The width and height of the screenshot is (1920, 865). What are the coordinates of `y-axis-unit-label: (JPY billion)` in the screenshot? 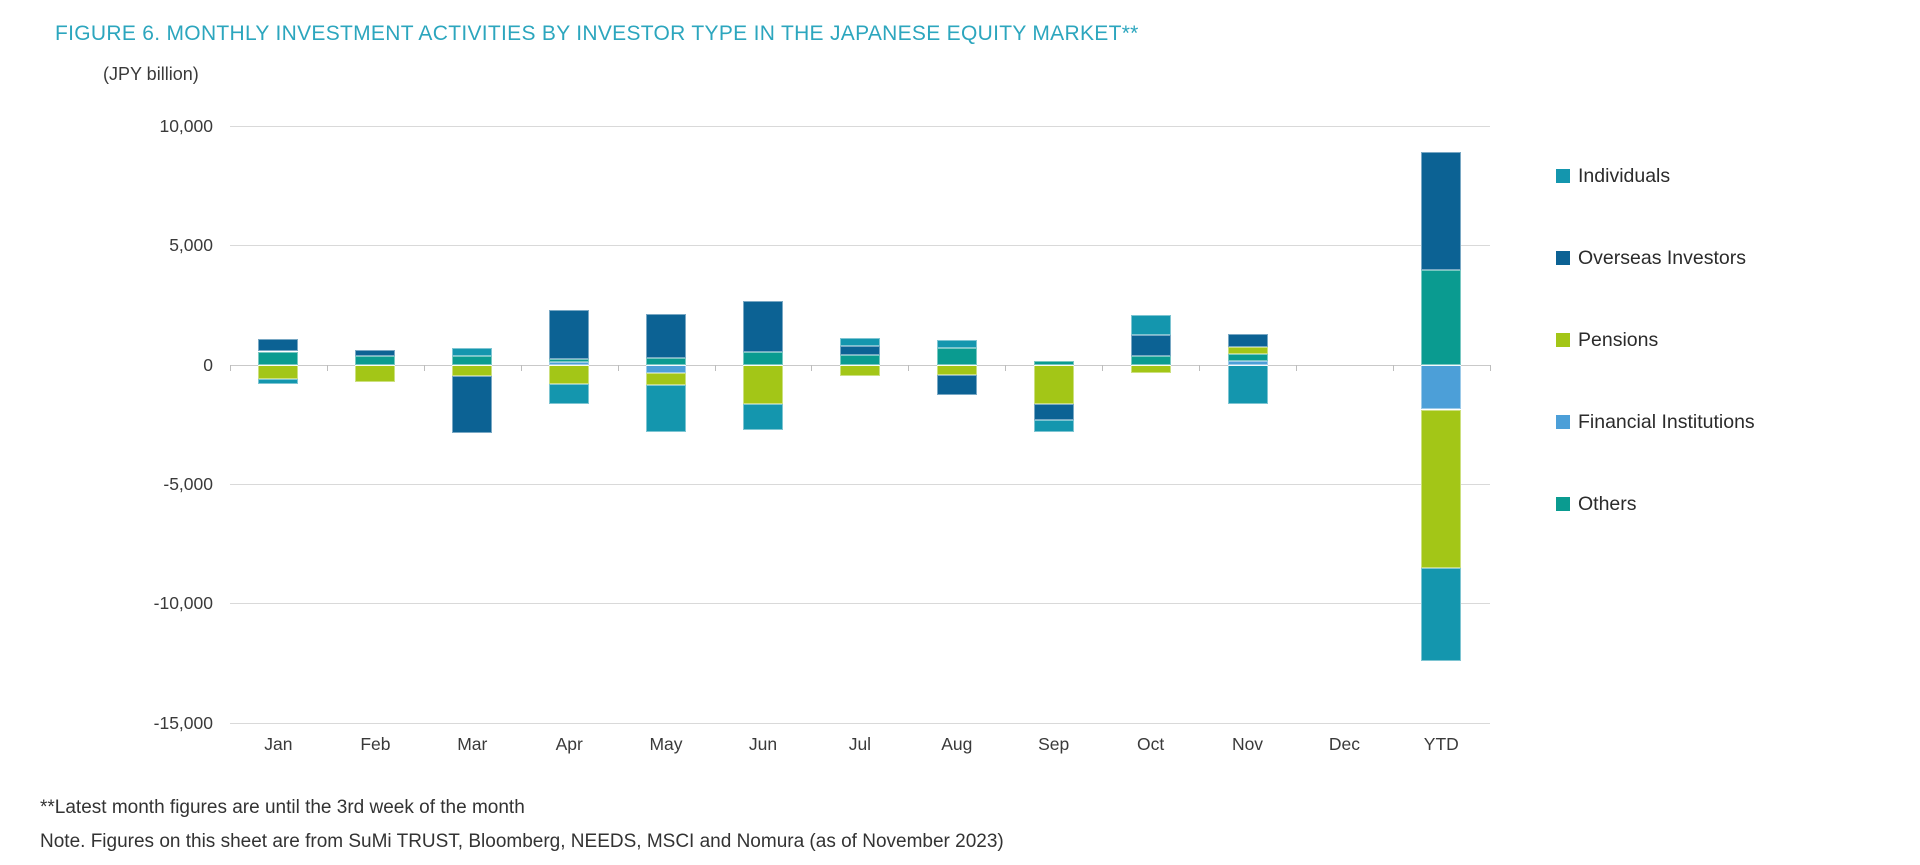 It's located at (151, 74).